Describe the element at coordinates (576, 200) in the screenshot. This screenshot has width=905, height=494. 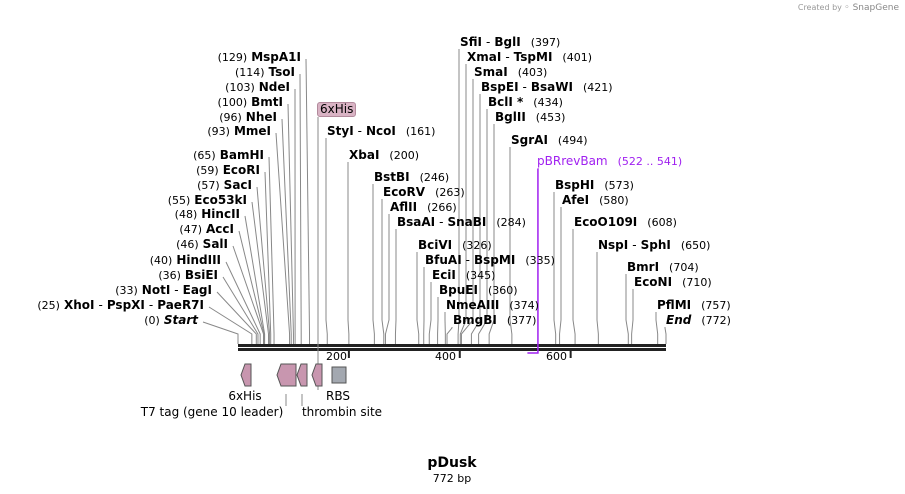
I see `enzyme-name: AfeI` at that location.